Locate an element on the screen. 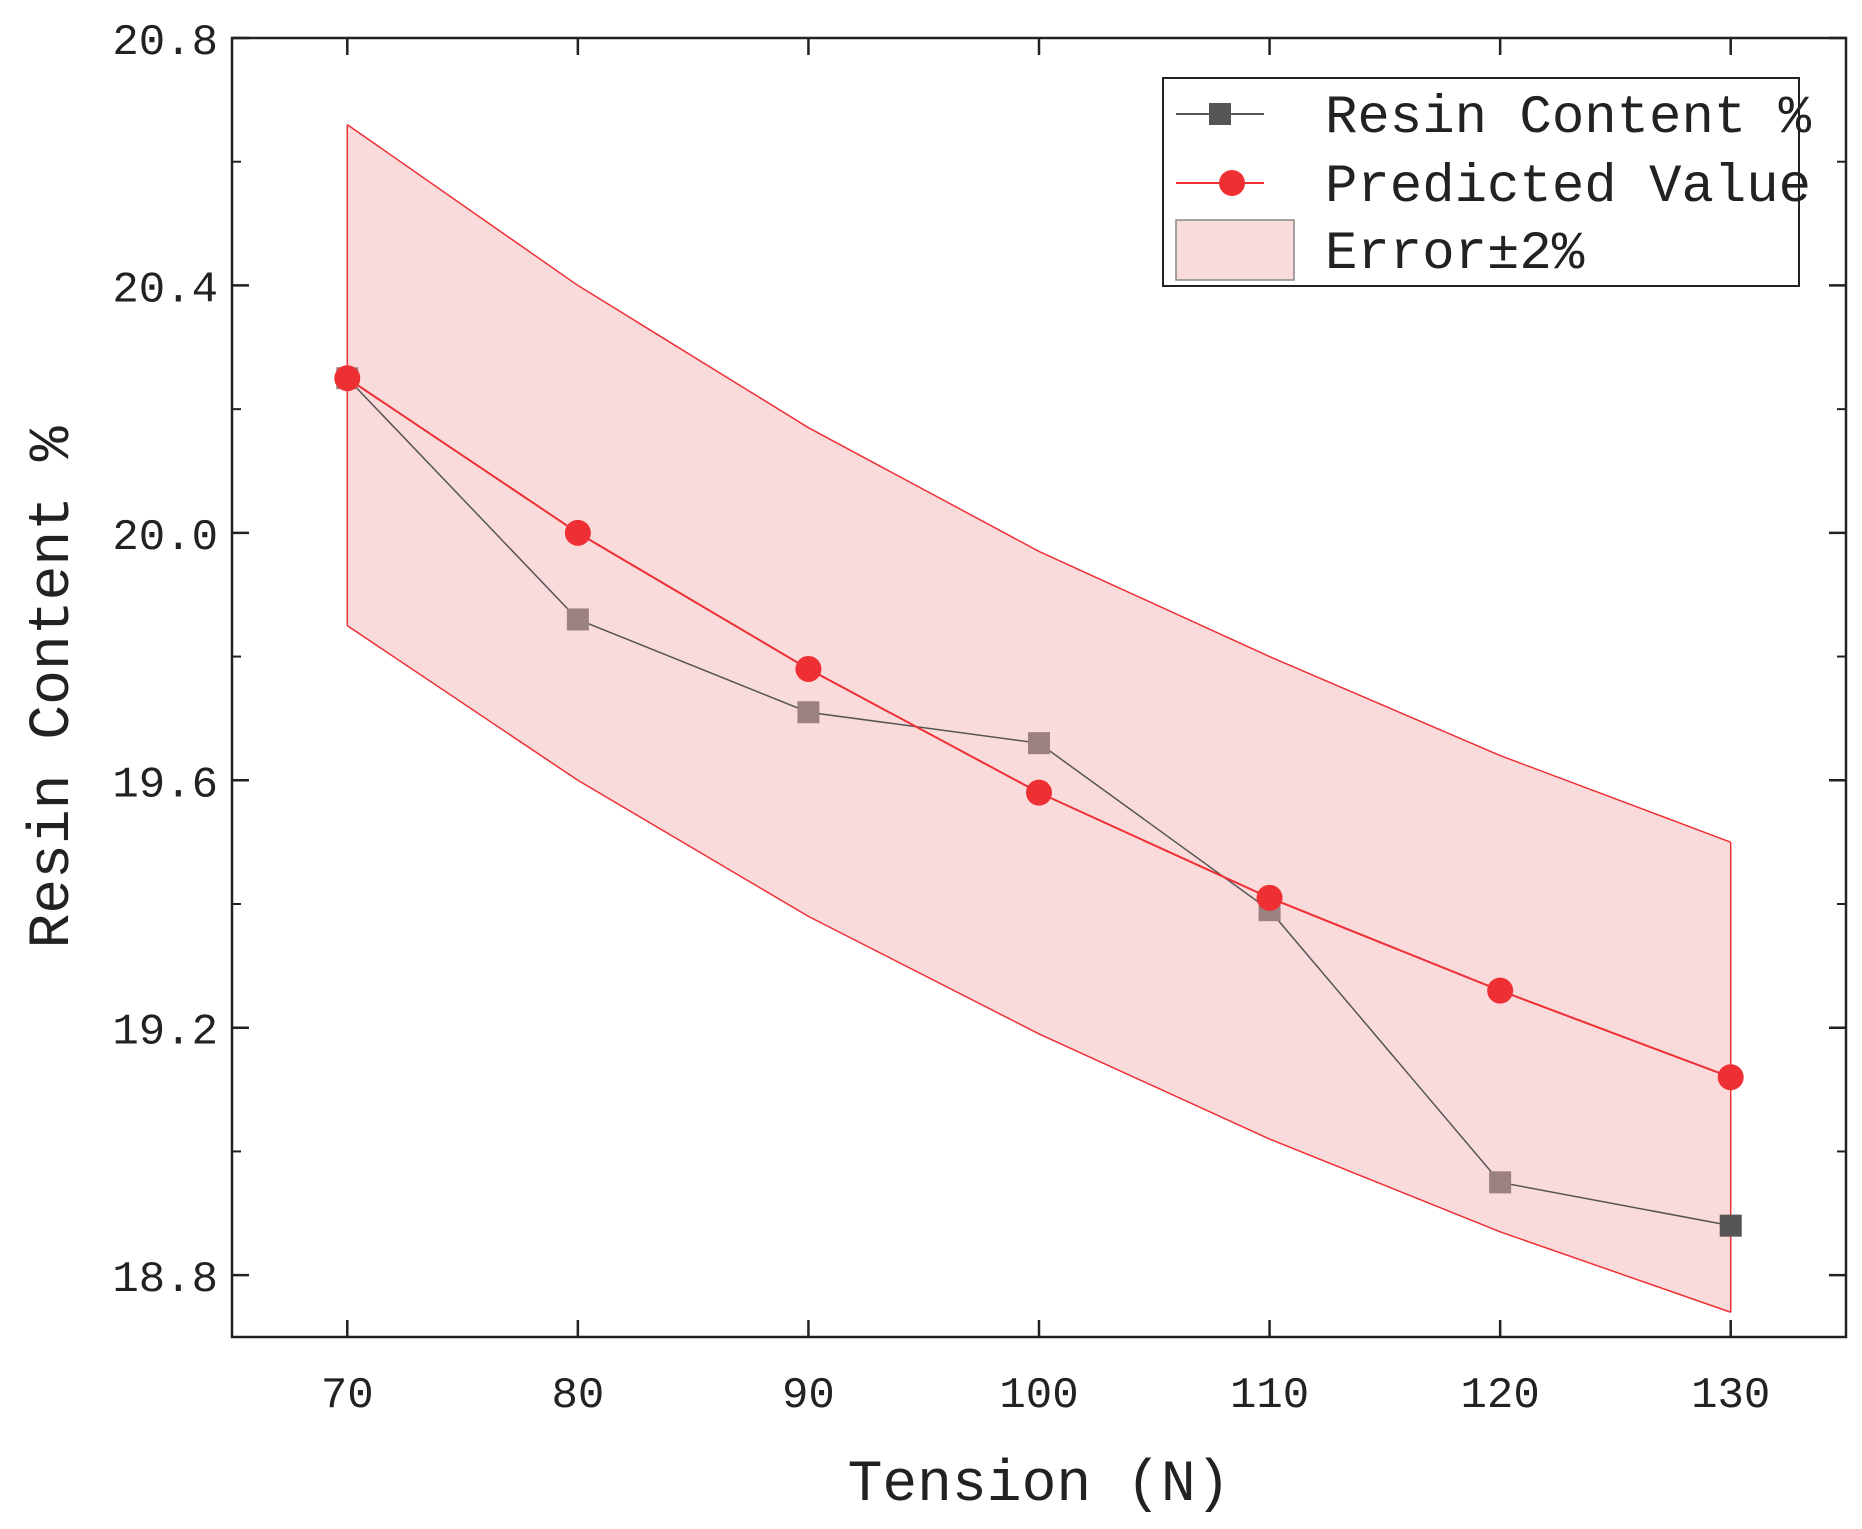 The width and height of the screenshot is (1862, 1529). y-tick-label: 20.0 is located at coordinates (165, 538).